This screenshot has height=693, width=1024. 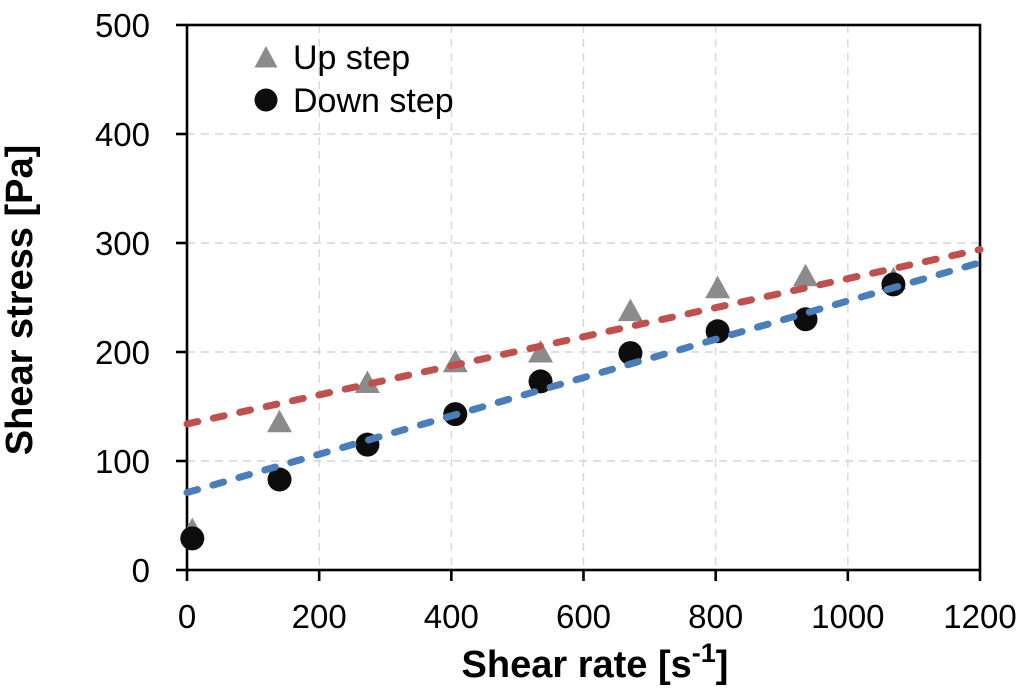 I want to click on legend-up-step-label: Up step, so click(x=351, y=58).